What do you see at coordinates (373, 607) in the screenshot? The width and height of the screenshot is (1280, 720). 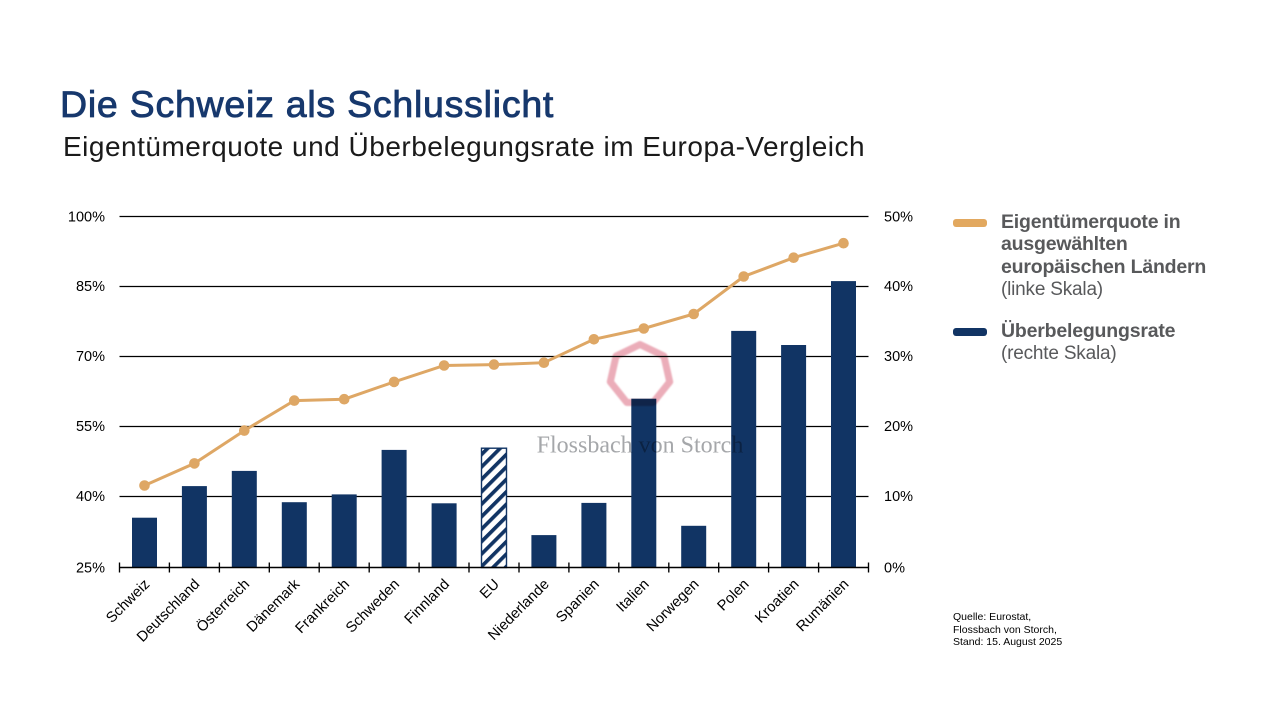 I see `svg-text: Schweden` at bounding box center [373, 607].